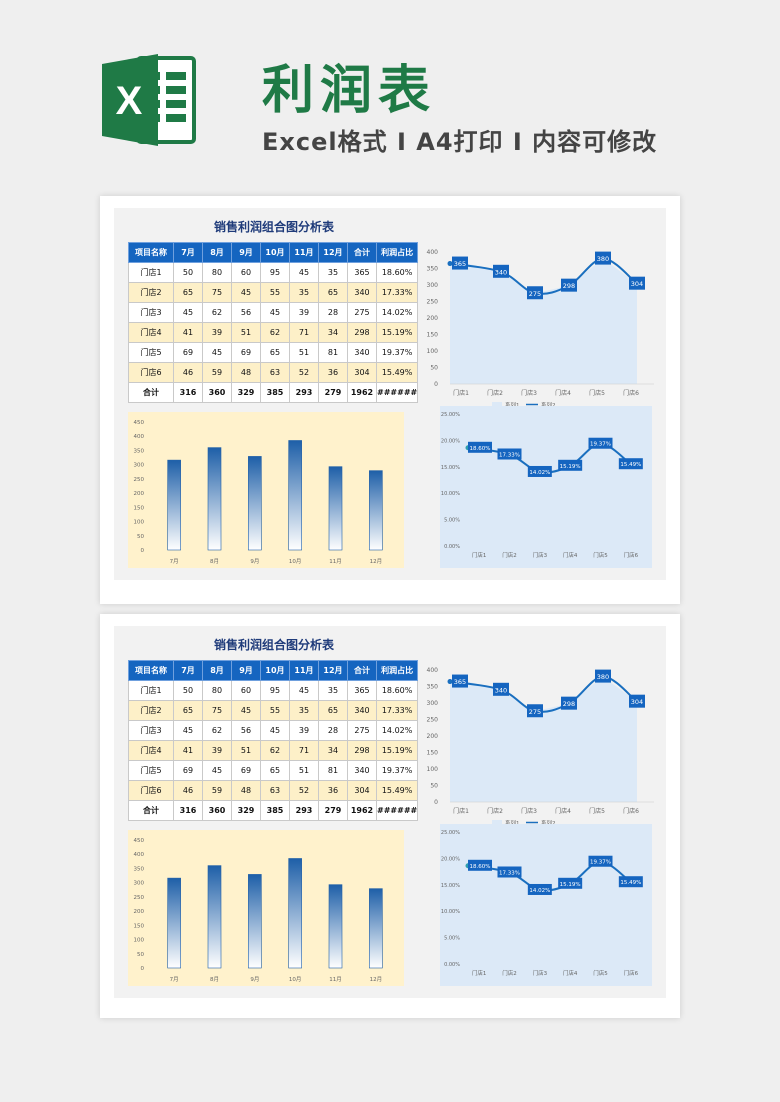  What do you see at coordinates (139, 912) in the screenshot?
I see `y-tick-label: 200` at bounding box center [139, 912].